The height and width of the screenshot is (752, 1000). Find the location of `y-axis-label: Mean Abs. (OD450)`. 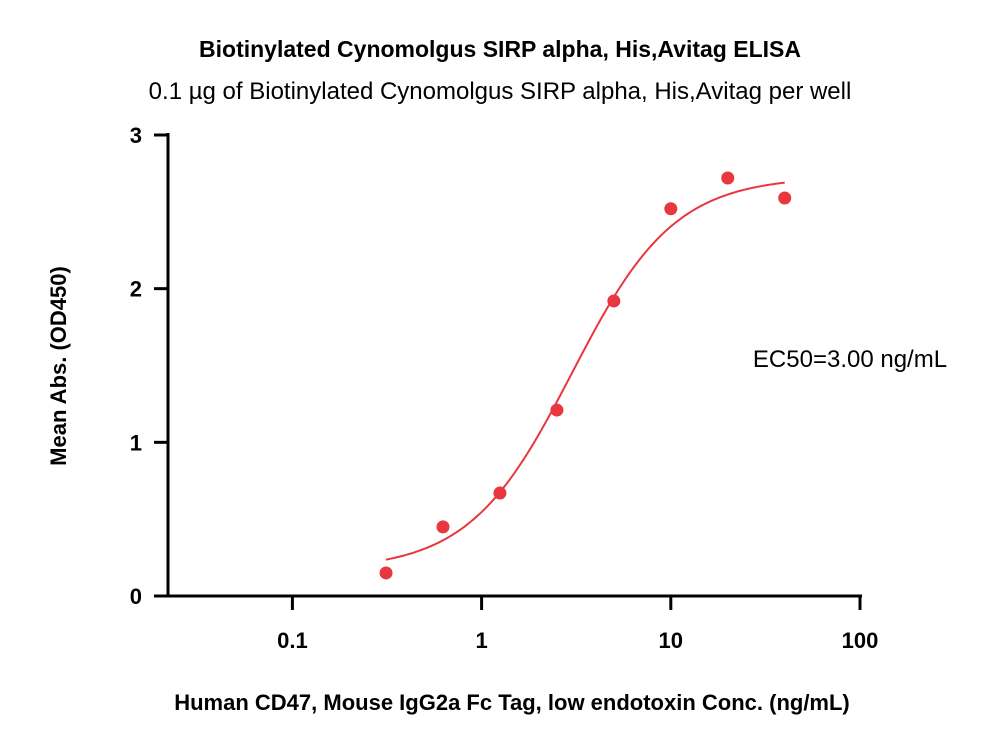

y-axis-label: Mean Abs. (OD450) is located at coordinates (58, 366).